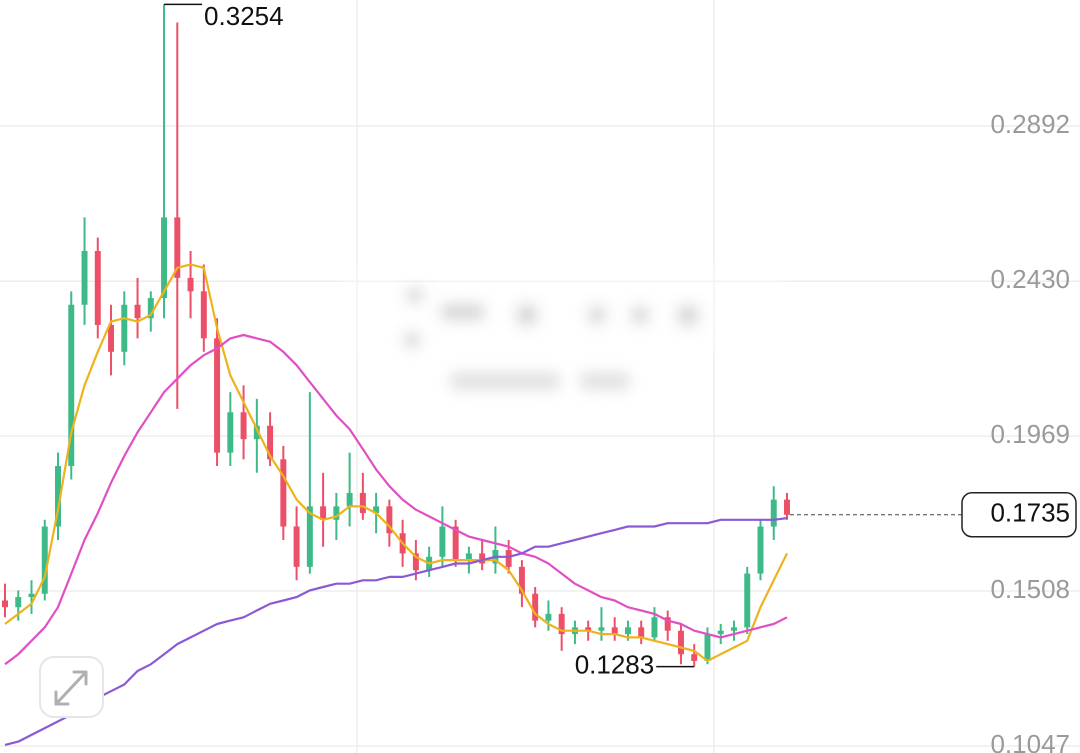  Describe the element at coordinates (1030, 279) in the screenshot. I see `y-tick-label: 0.2430` at that location.